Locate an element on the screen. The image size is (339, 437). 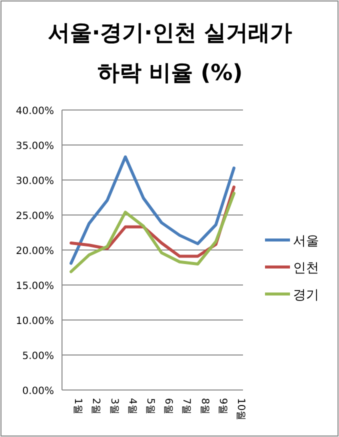
y-tick-label: 10.00% is located at coordinates (35, 321).